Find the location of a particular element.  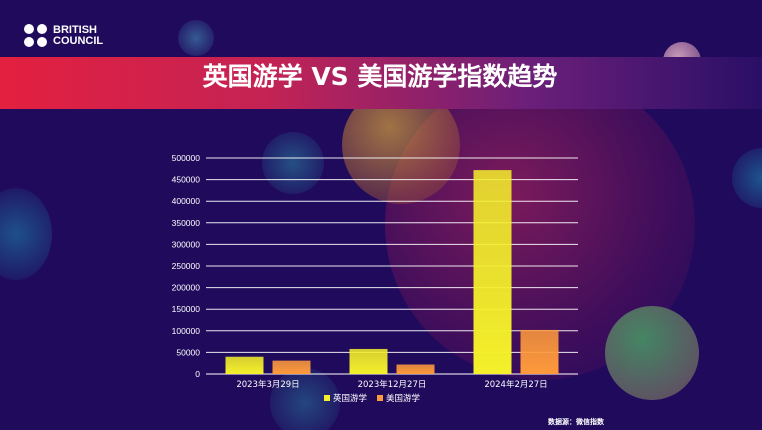

y-tick-label: 200000 is located at coordinates (186, 288).